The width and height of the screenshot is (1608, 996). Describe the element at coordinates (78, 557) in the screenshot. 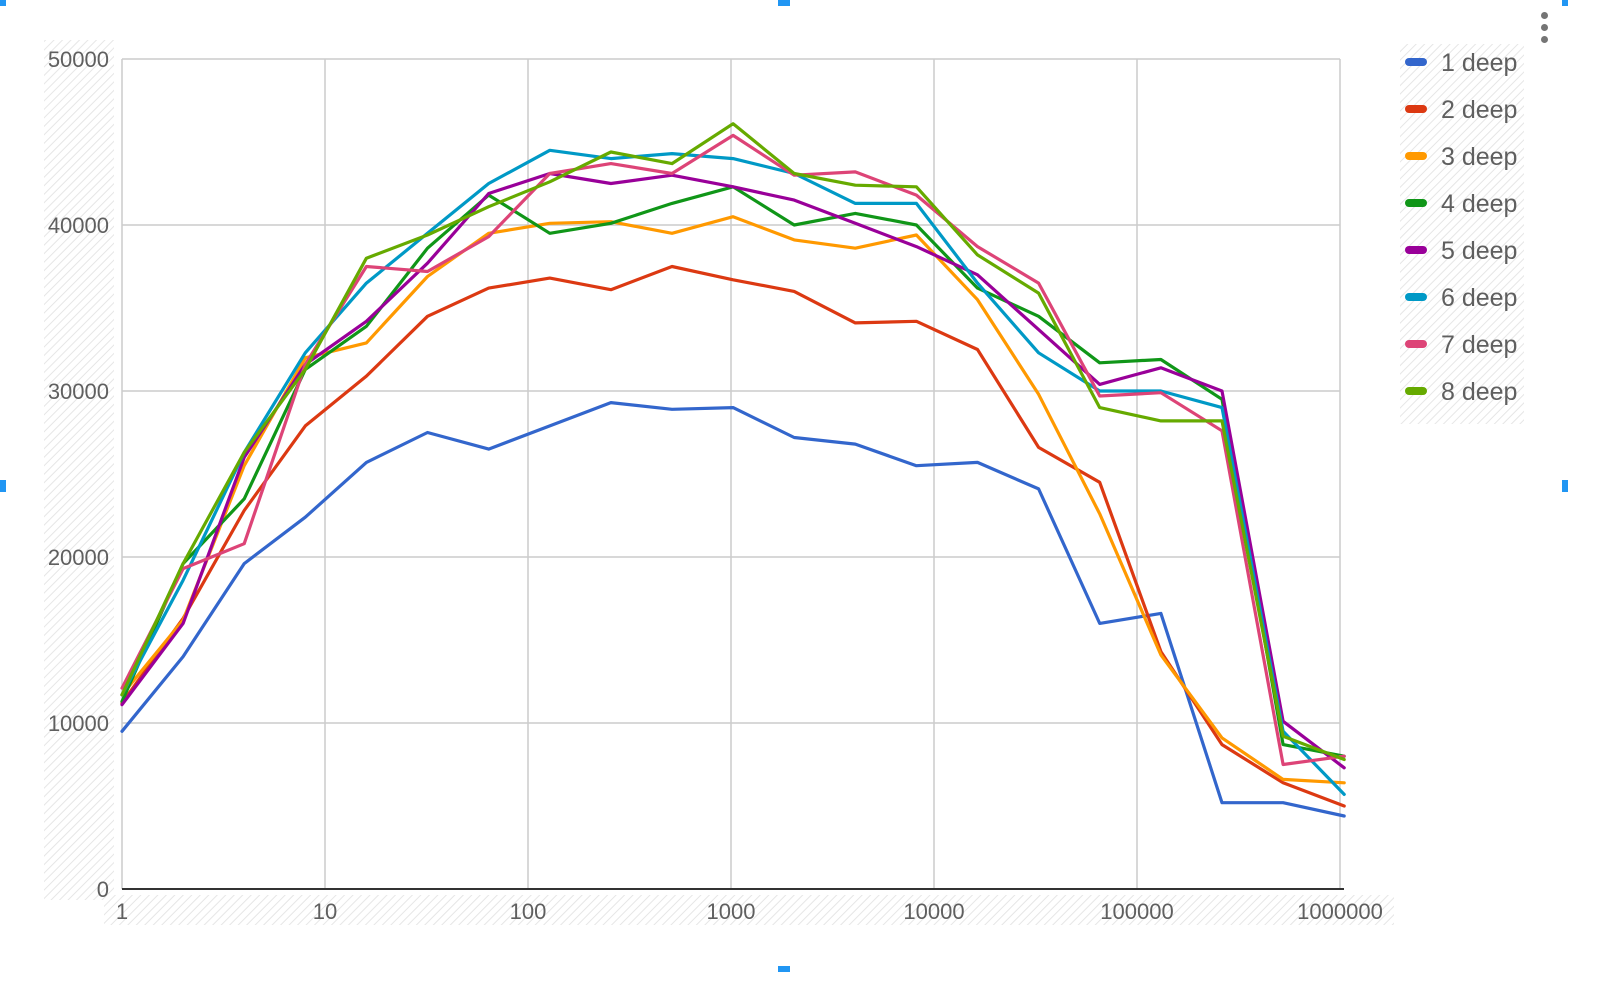

I see `y-tick-label: 20000` at that location.